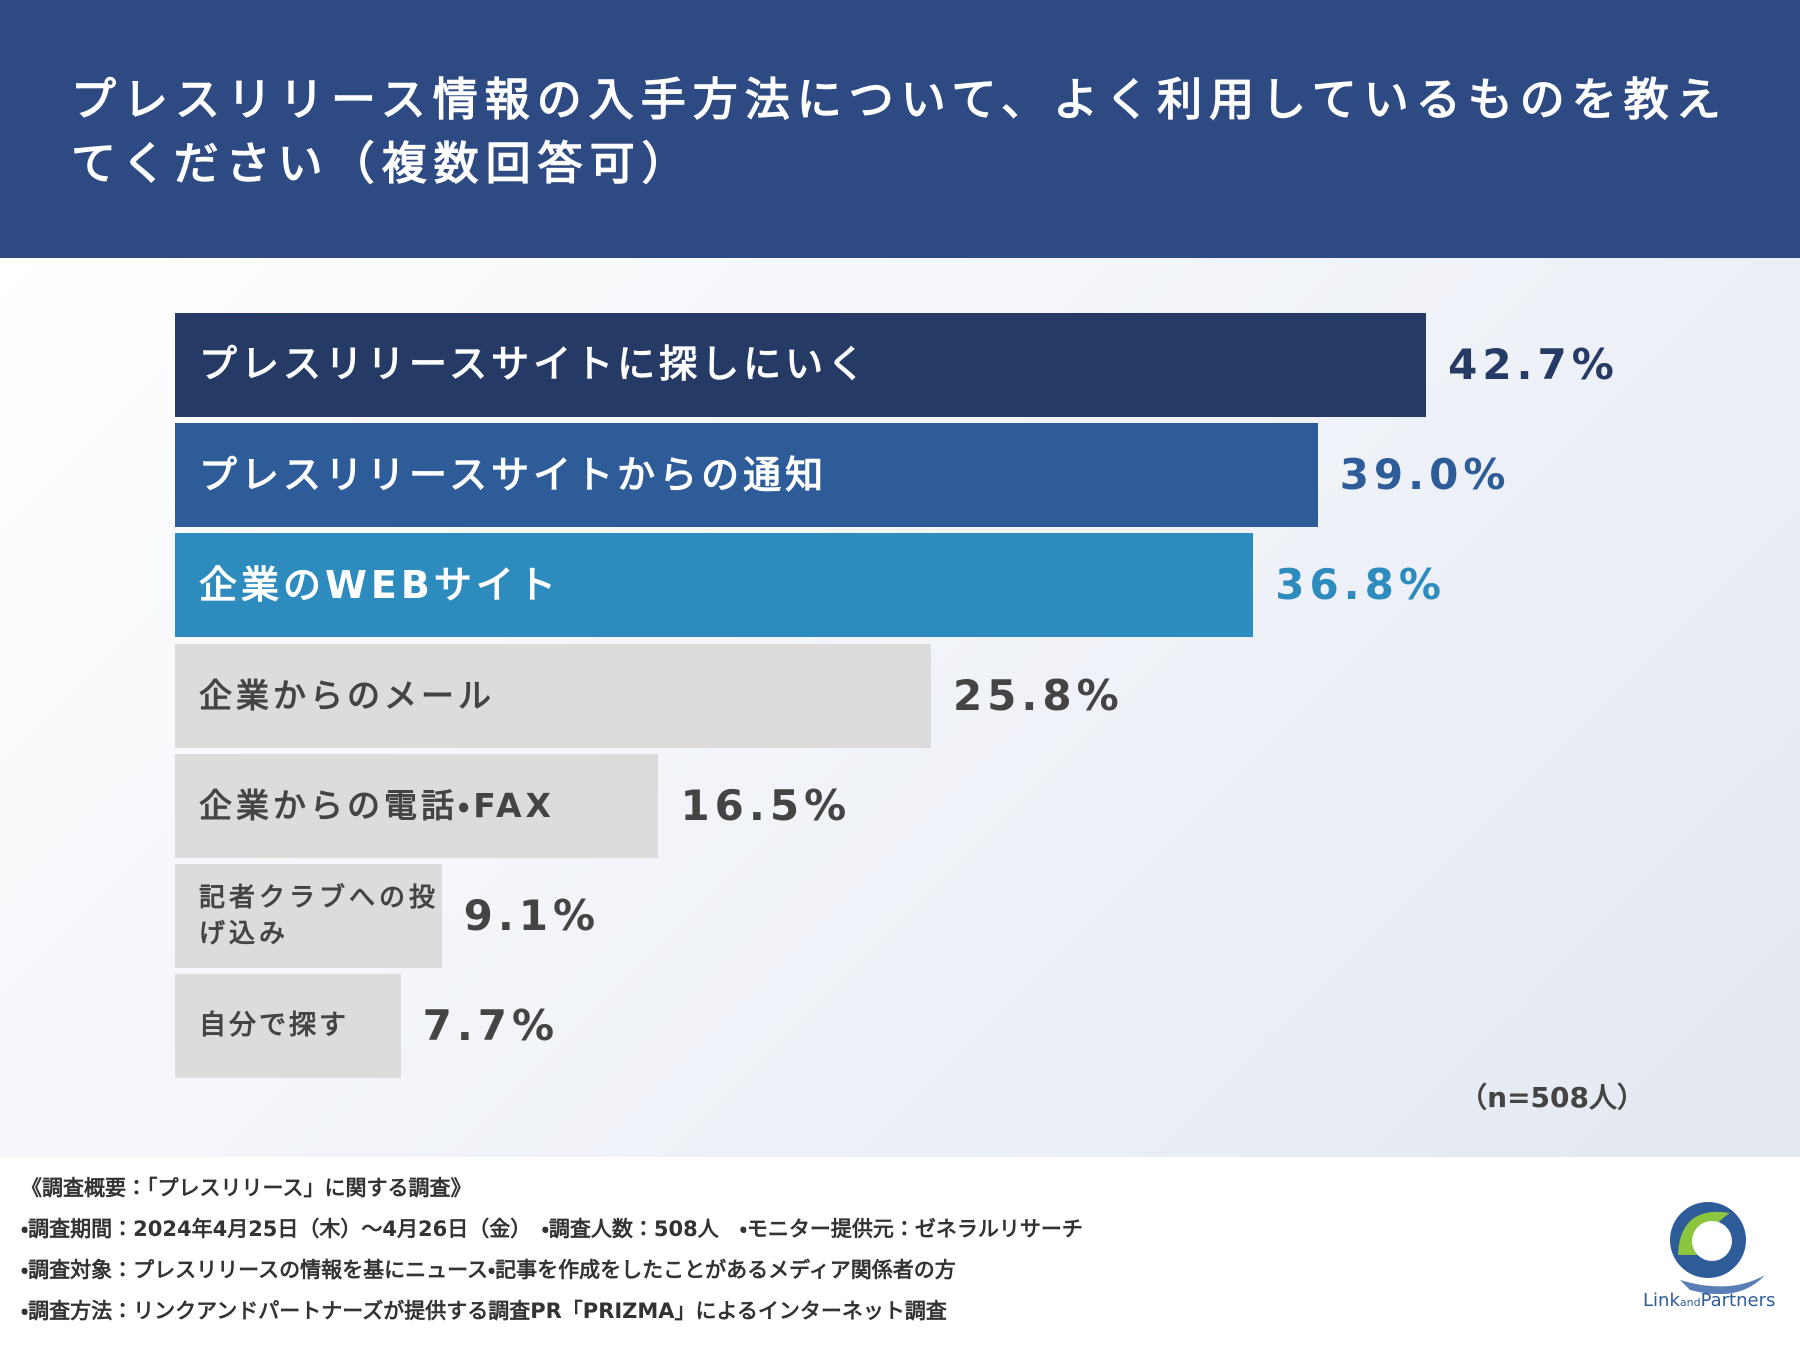 This screenshot has width=1800, height=1350. Describe the element at coordinates (379, 584) in the screenshot. I see `bar-label: 企業のWEBサイト` at that location.